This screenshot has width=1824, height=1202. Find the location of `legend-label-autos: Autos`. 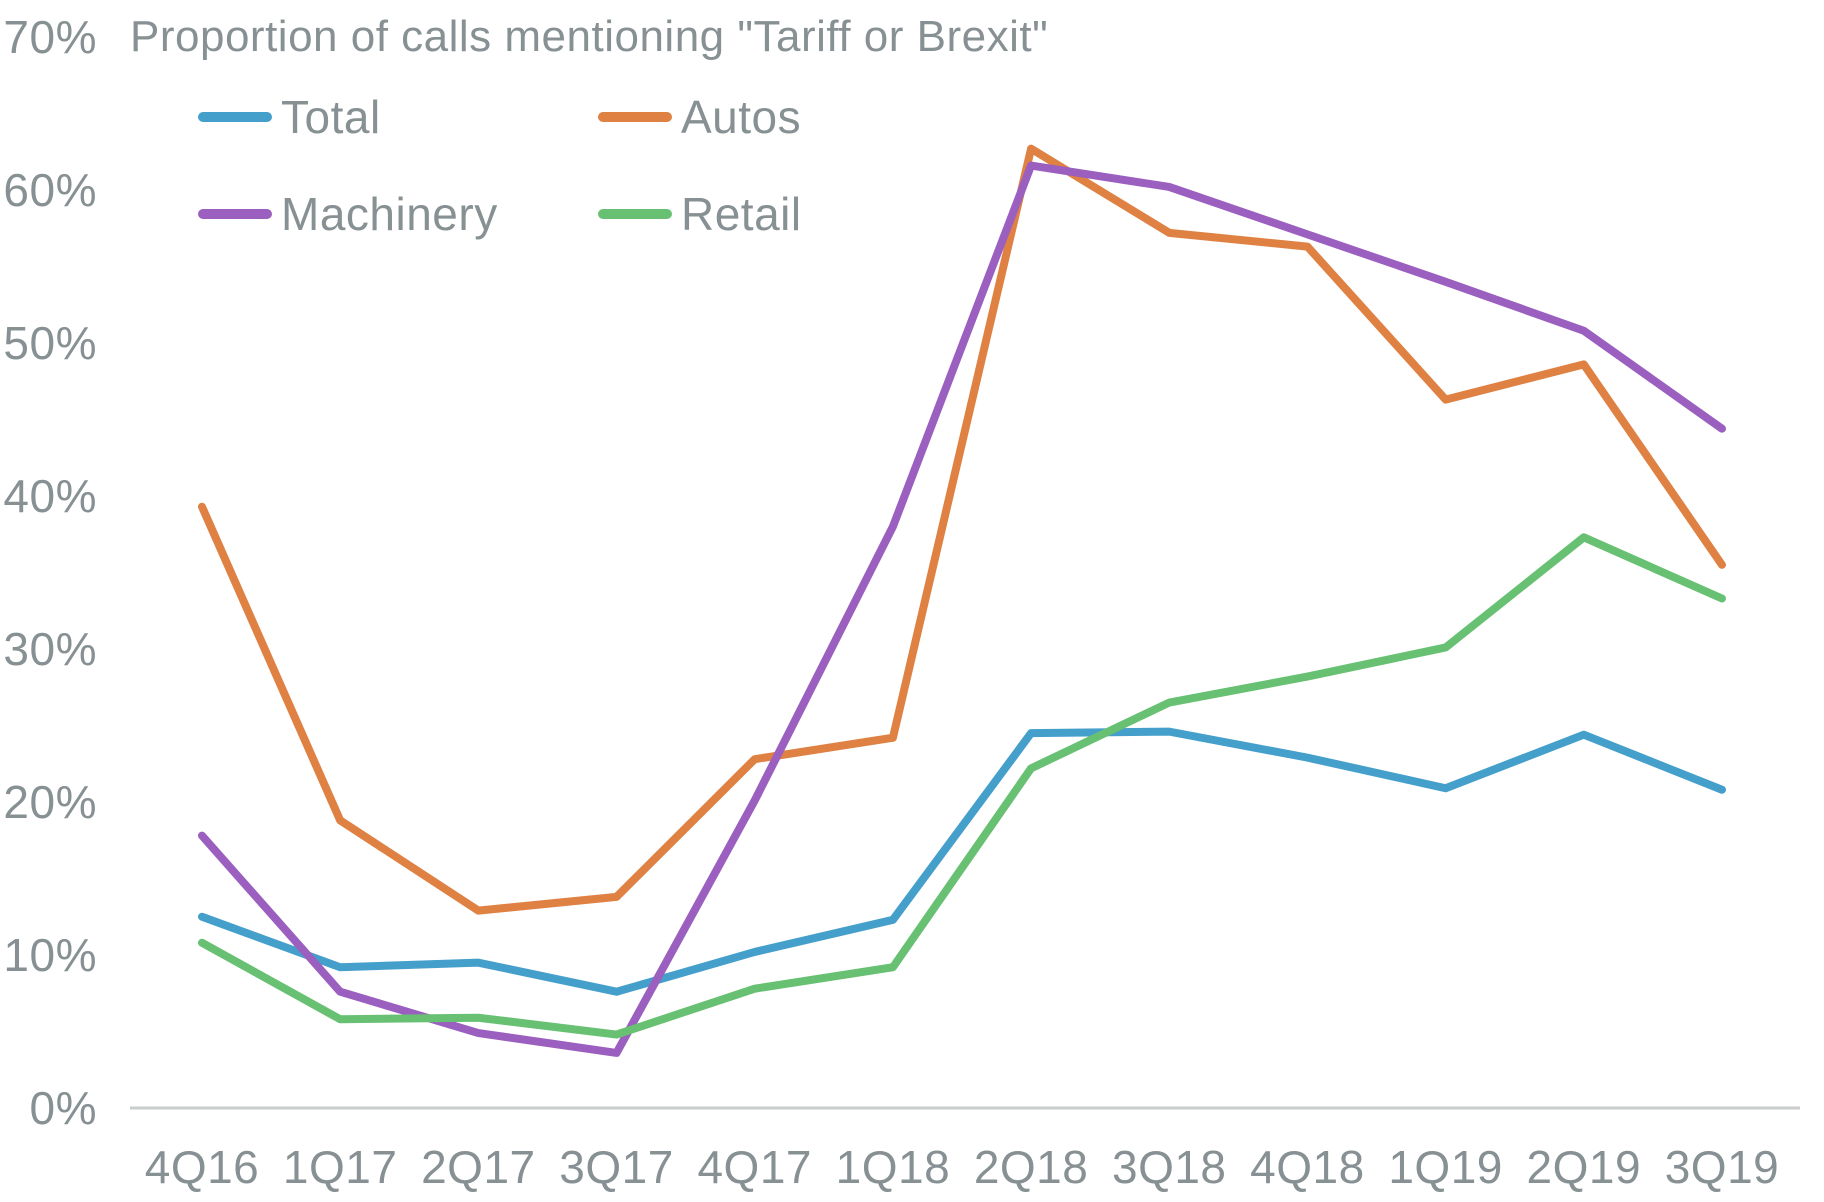

legend-label-autos: Autos is located at coordinates (741, 116).